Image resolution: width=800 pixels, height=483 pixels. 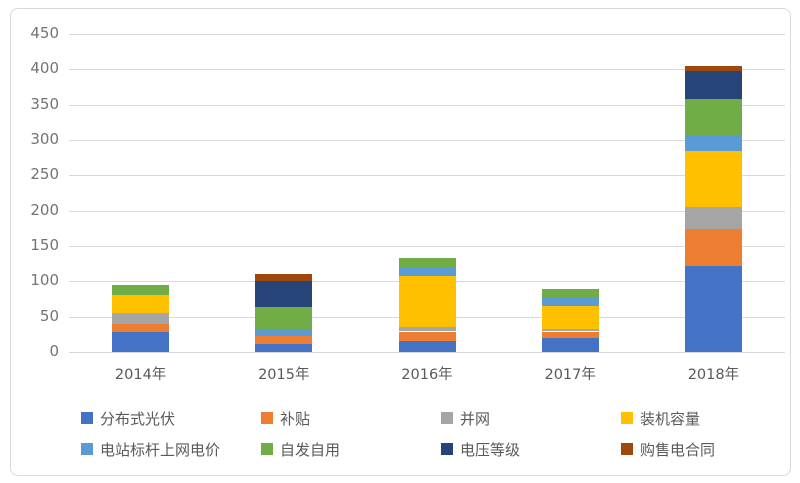 I want to click on legend-label: 自发自用, so click(x=310, y=449).